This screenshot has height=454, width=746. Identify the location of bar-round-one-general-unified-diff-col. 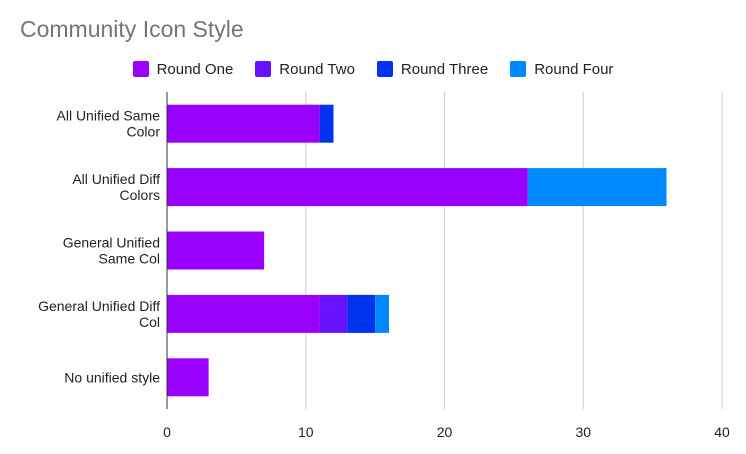
(243, 313).